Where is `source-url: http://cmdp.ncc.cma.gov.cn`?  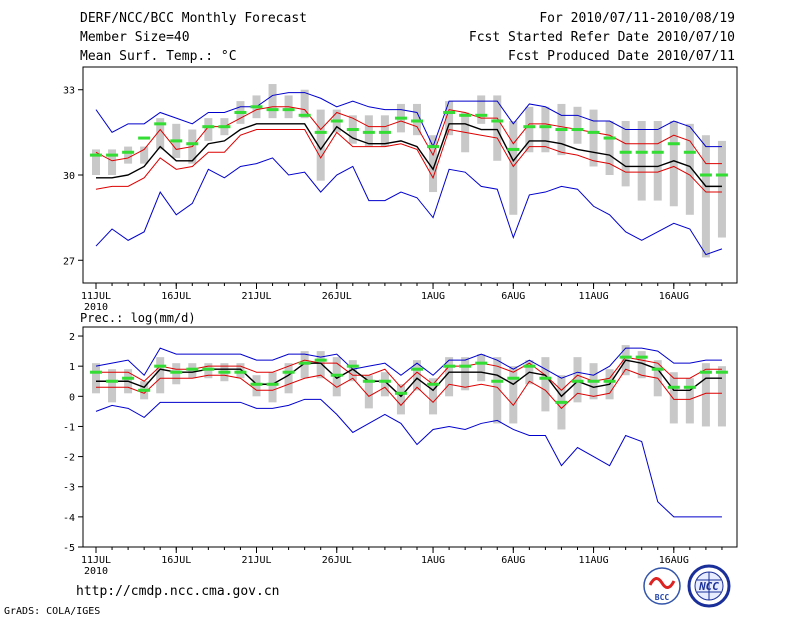 source-url: http://cmdp.ncc.cma.gov.cn is located at coordinates (178, 591).